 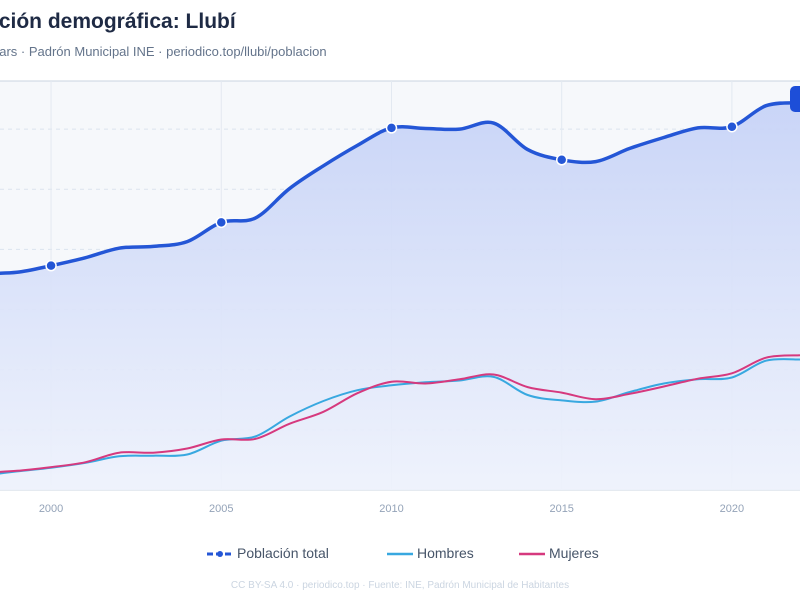 What do you see at coordinates (51, 265) in the screenshot?
I see `data-point-total-2000` at bounding box center [51, 265].